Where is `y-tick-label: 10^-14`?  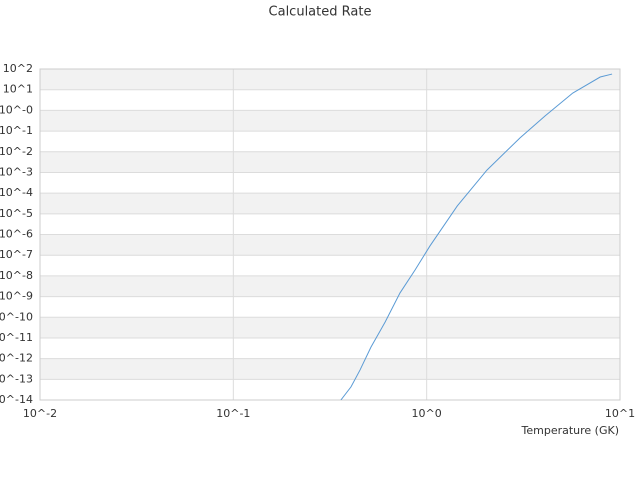
y-tick-label: 10^-14 is located at coordinates (16, 399).